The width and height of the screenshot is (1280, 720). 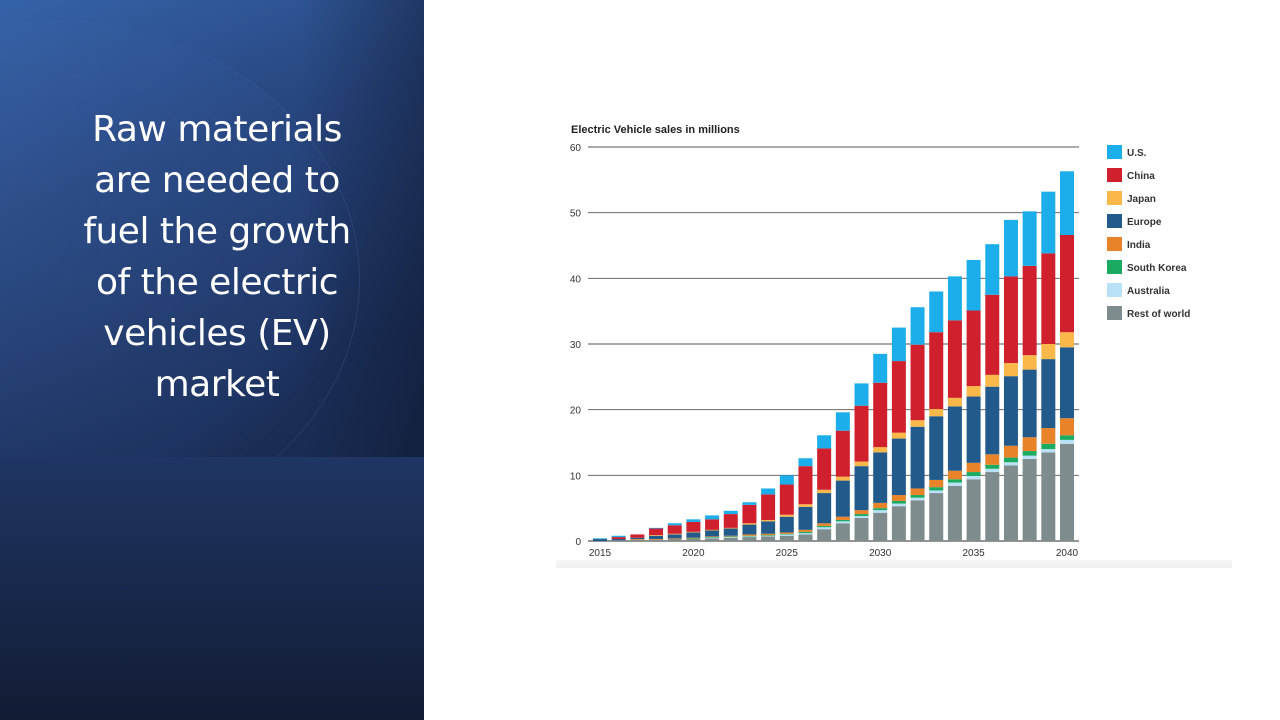 What do you see at coordinates (1157, 268) in the screenshot?
I see `legend-label: South Korea` at bounding box center [1157, 268].